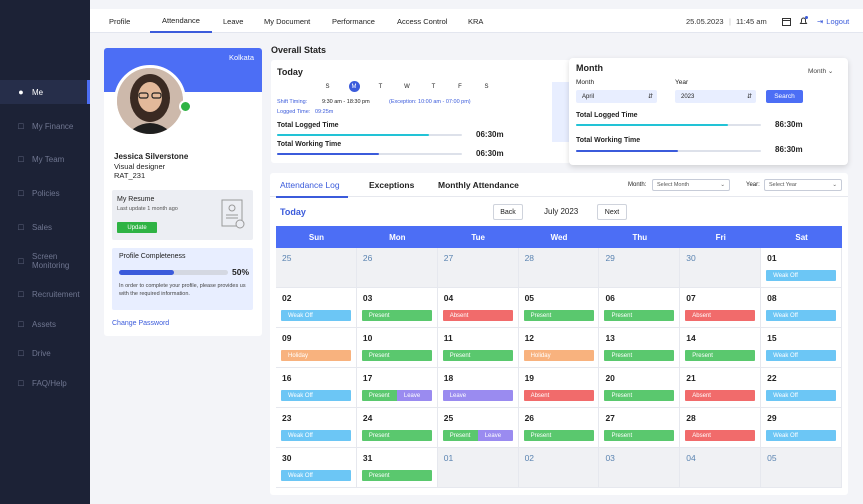 The width and height of the screenshot is (863, 504). Describe the element at coordinates (397, 388) in the screenshot. I see `calendar-day-cell: 17 Present Leave` at that location.